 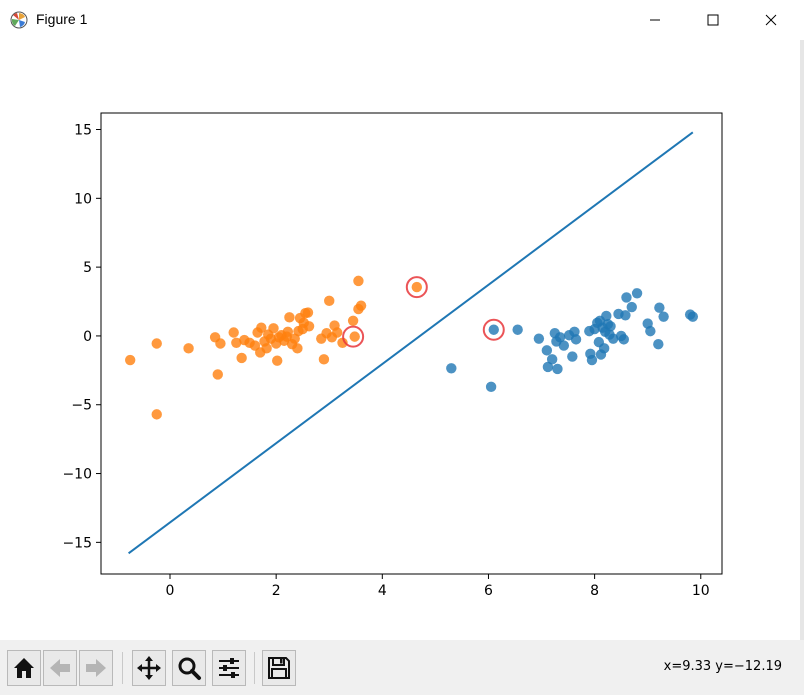 I want to click on y-tick-label: 5, so click(x=87, y=268).